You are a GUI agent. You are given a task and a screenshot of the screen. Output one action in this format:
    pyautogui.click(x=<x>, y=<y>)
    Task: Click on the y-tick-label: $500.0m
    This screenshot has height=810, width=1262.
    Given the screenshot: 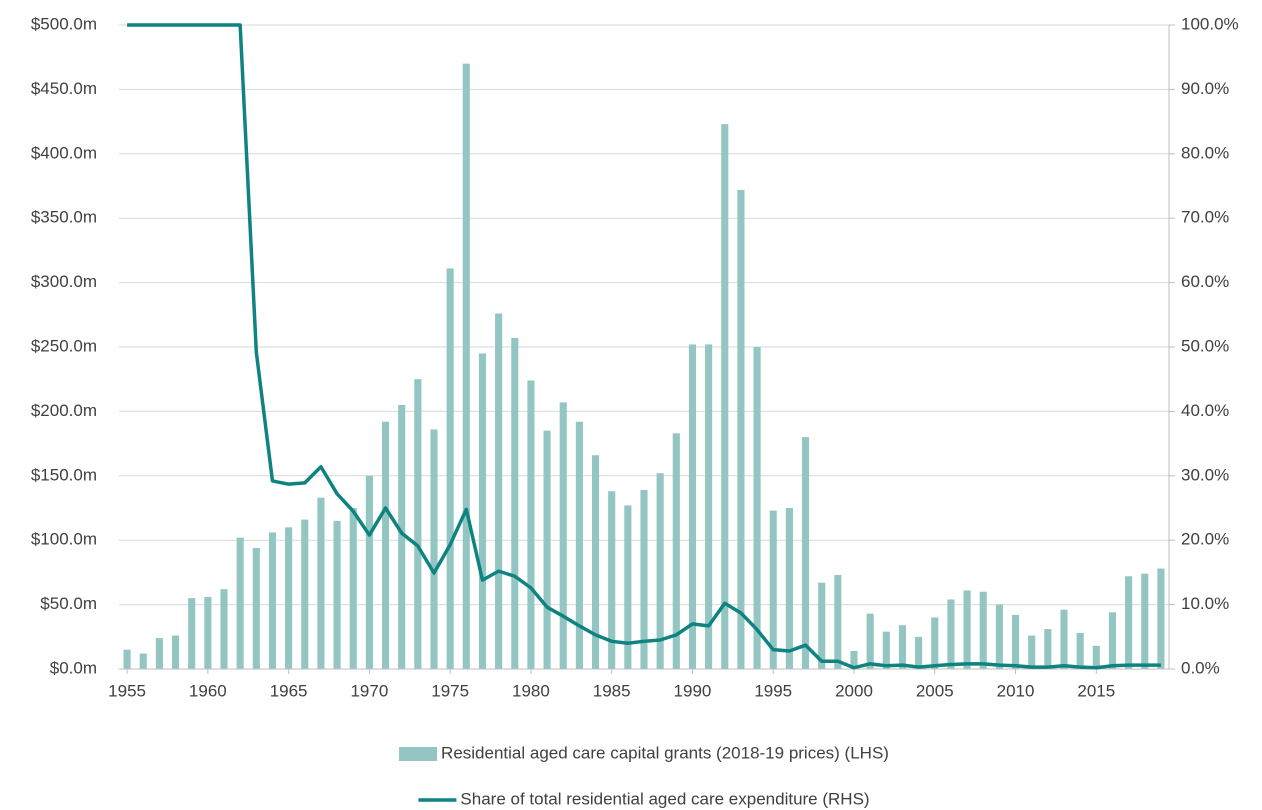 What is the action you would take?
    pyautogui.click(x=64, y=23)
    